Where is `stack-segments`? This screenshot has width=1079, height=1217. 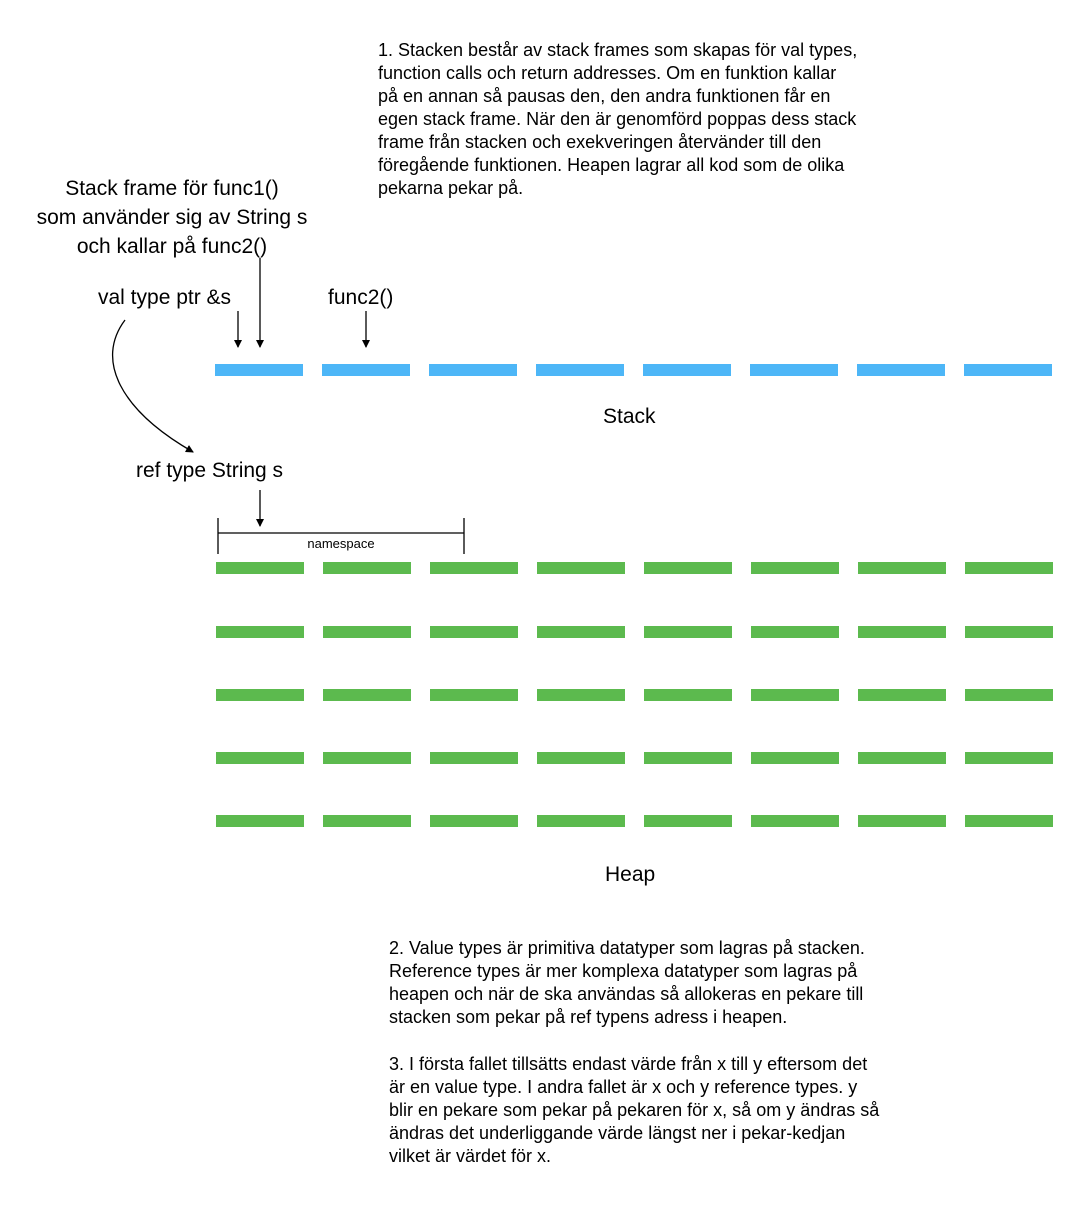
stack-segments is located at coordinates (633, 370).